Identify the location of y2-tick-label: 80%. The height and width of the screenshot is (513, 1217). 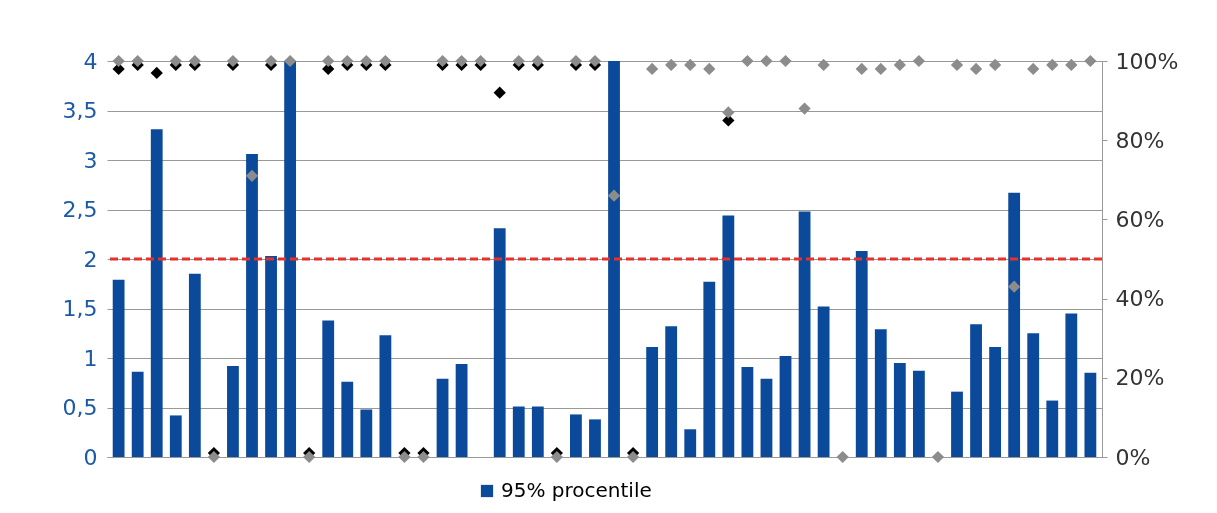
(1140, 140).